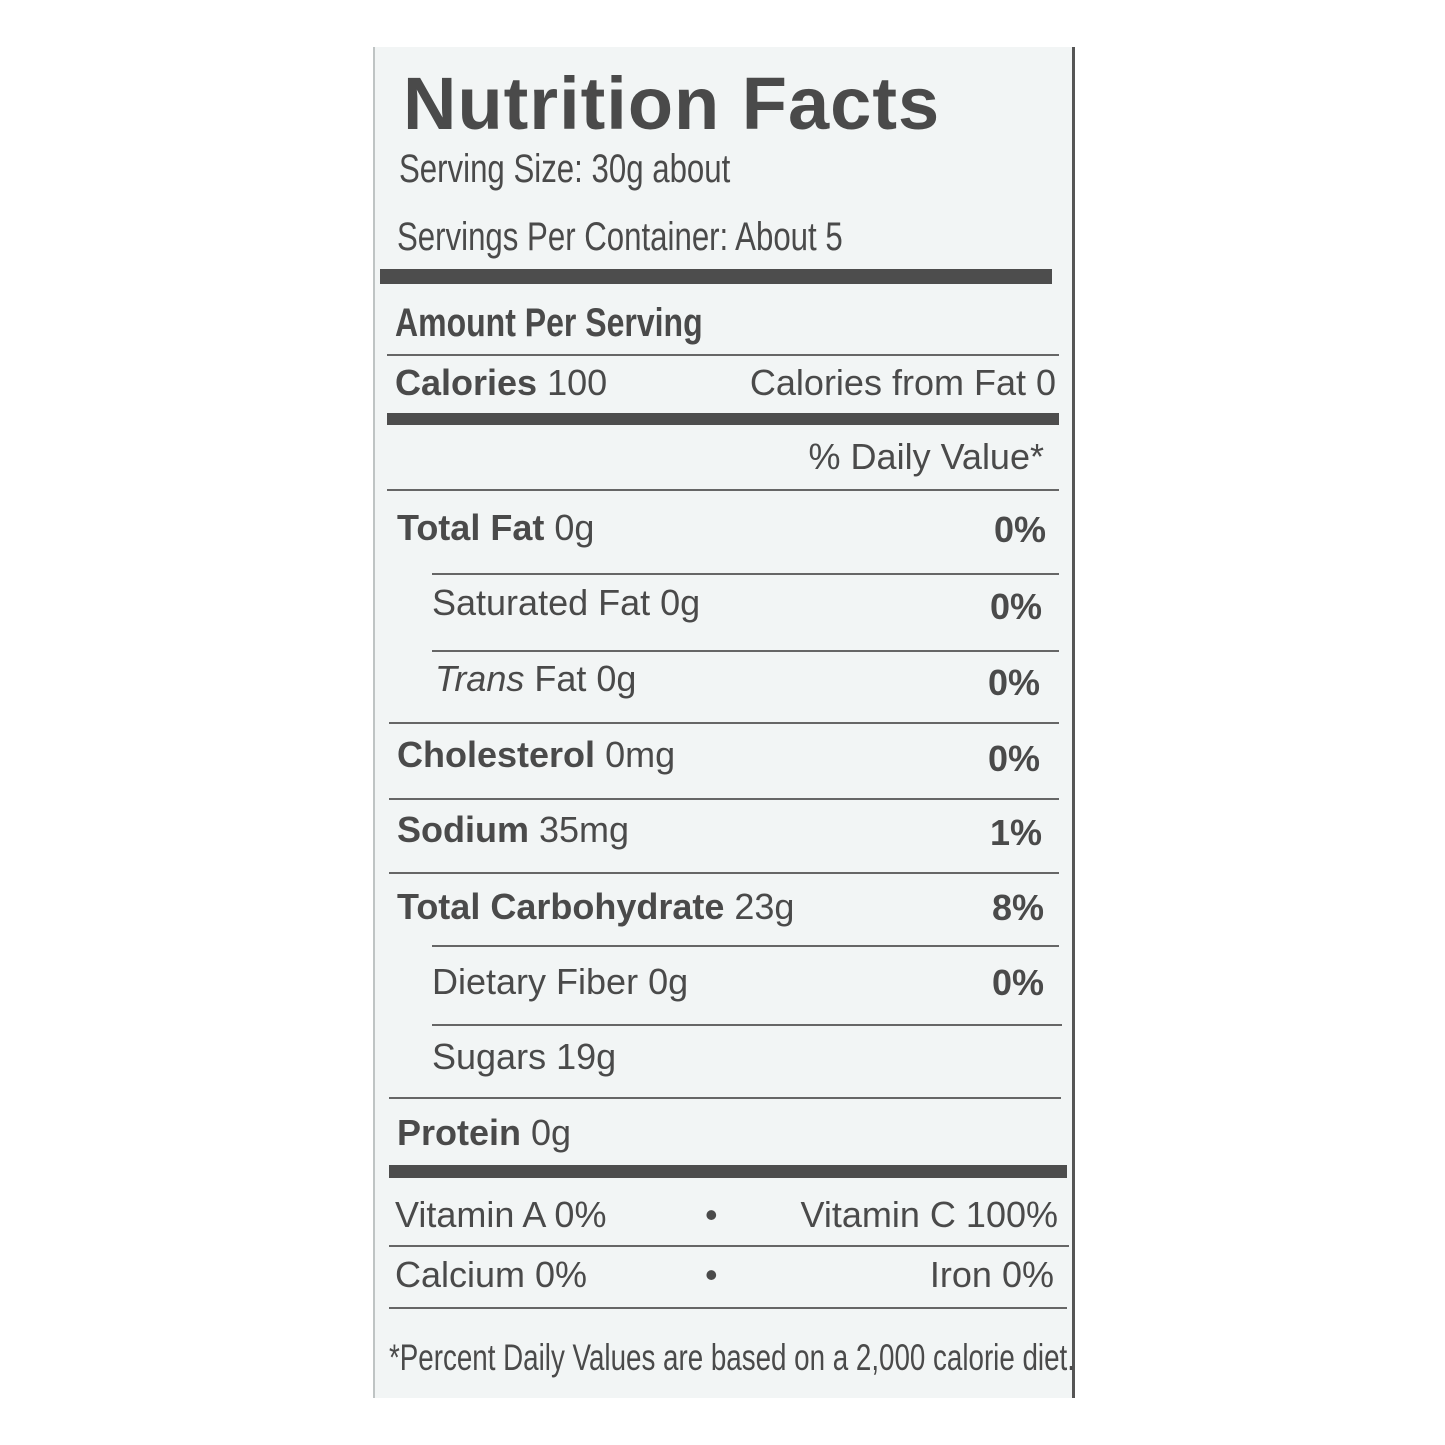 This screenshot has width=1445, height=1445. What do you see at coordinates (1015, 832) in the screenshot?
I see `dv-sodium: 1%` at bounding box center [1015, 832].